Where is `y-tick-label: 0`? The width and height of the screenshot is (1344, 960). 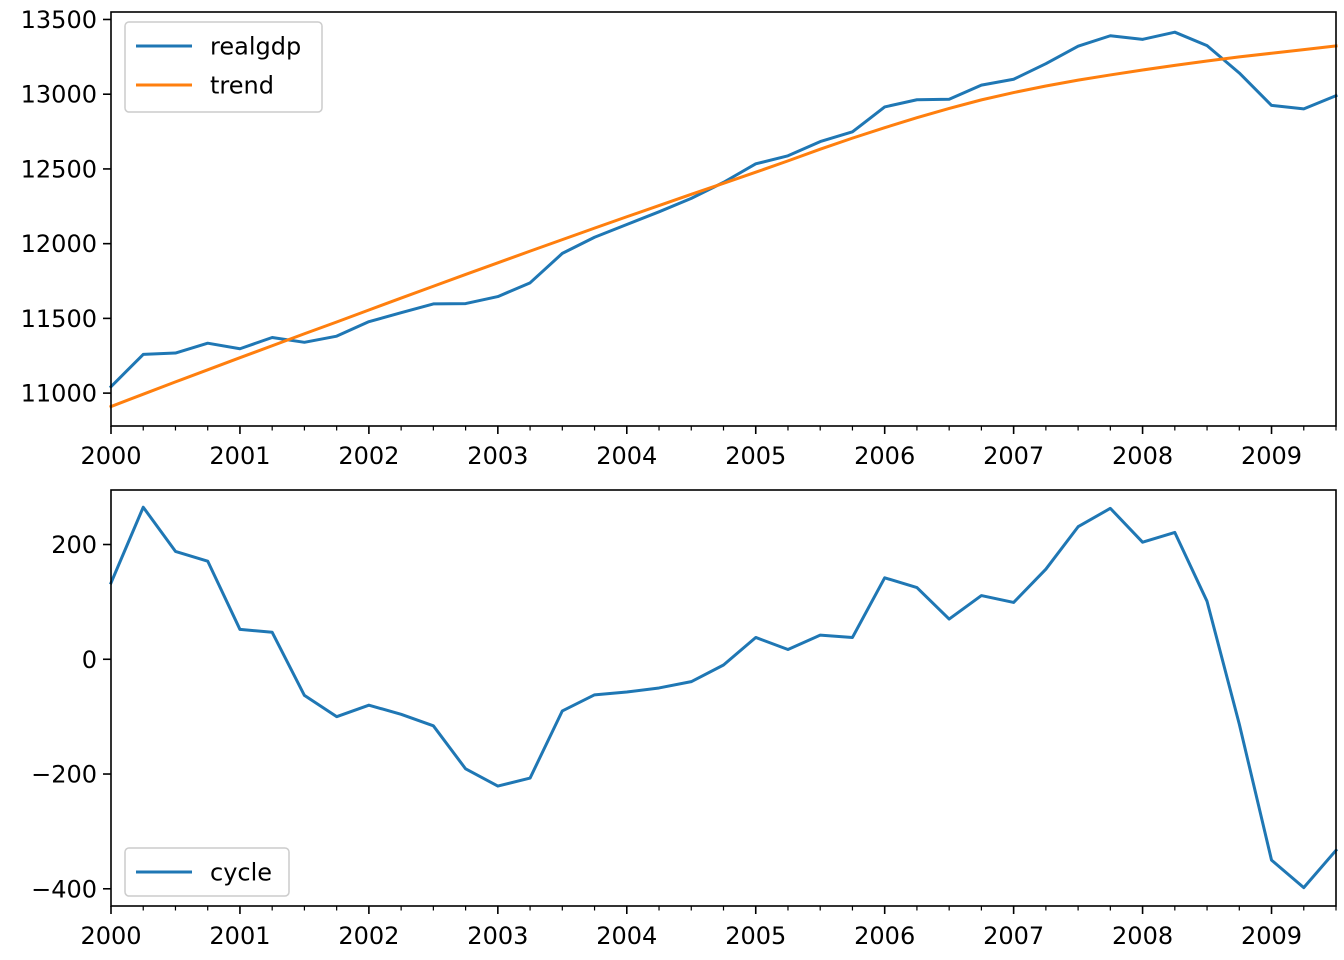 y-tick-label: 0 is located at coordinates (89, 660).